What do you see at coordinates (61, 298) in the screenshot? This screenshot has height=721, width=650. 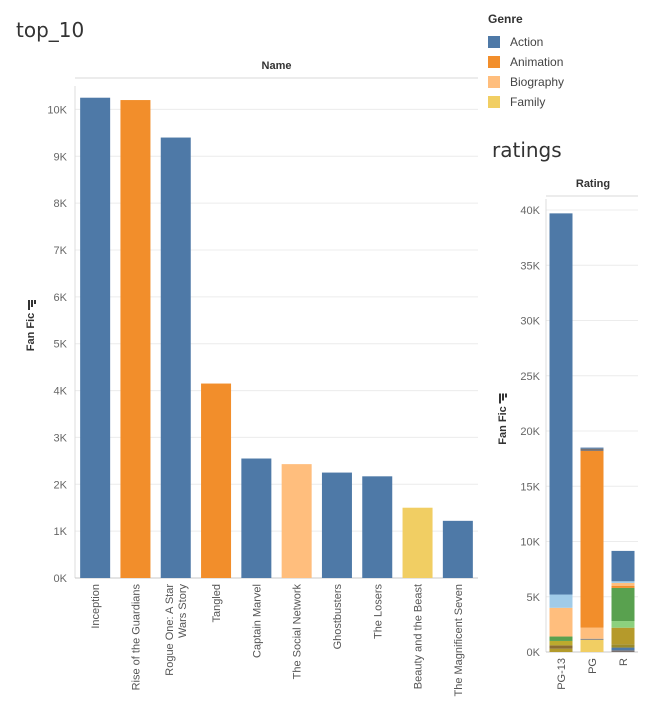 I see `y-tick-label: 6K` at bounding box center [61, 298].